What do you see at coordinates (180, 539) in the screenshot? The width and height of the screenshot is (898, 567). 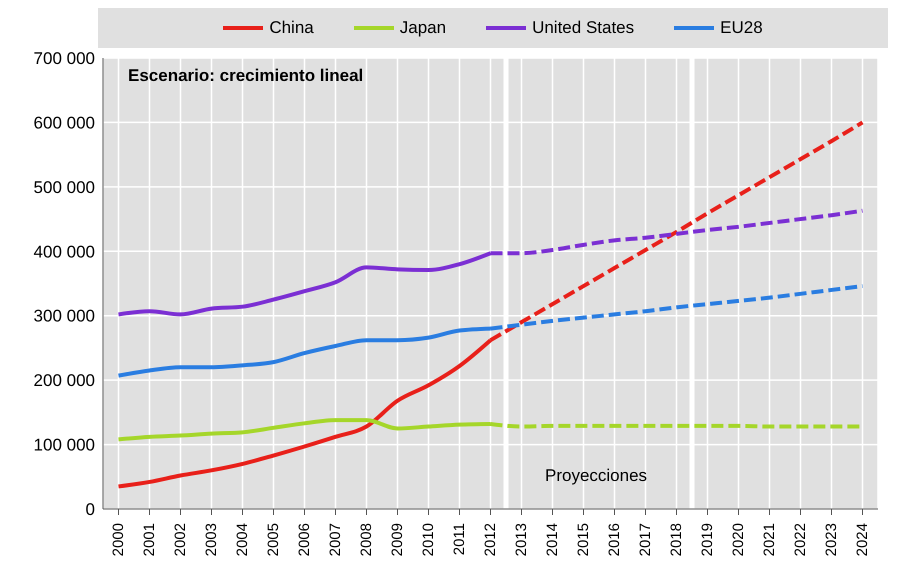 I see `x-tick-label: 2002` at bounding box center [180, 539].